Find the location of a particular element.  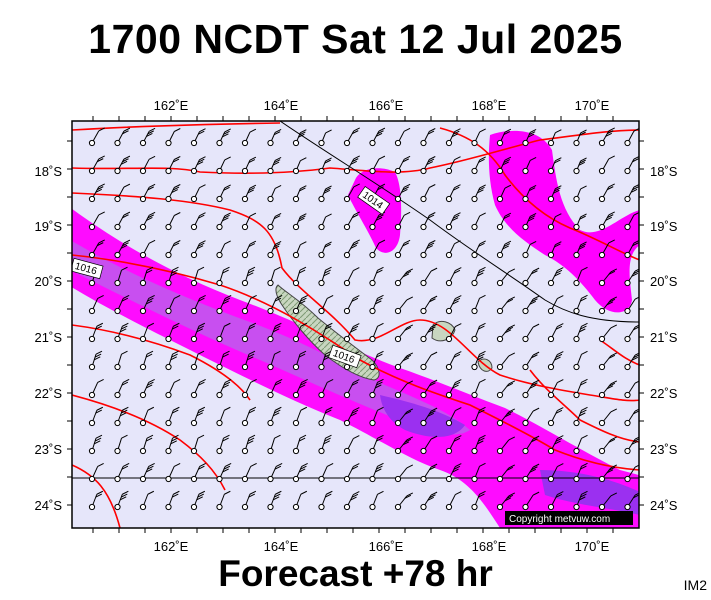

lat-label-left-22: 22˚S is located at coordinates (49, 393).